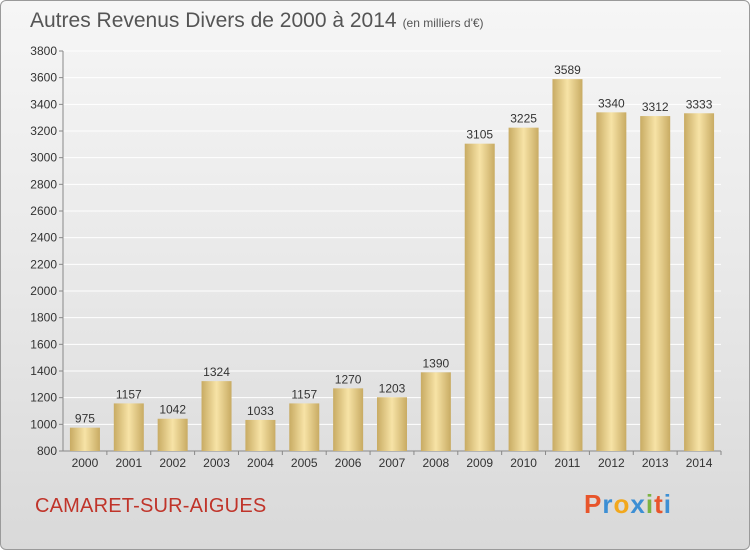 The image size is (750, 550). Describe the element at coordinates (43, 158) in the screenshot. I see `y-tick-label: 3000` at that location.